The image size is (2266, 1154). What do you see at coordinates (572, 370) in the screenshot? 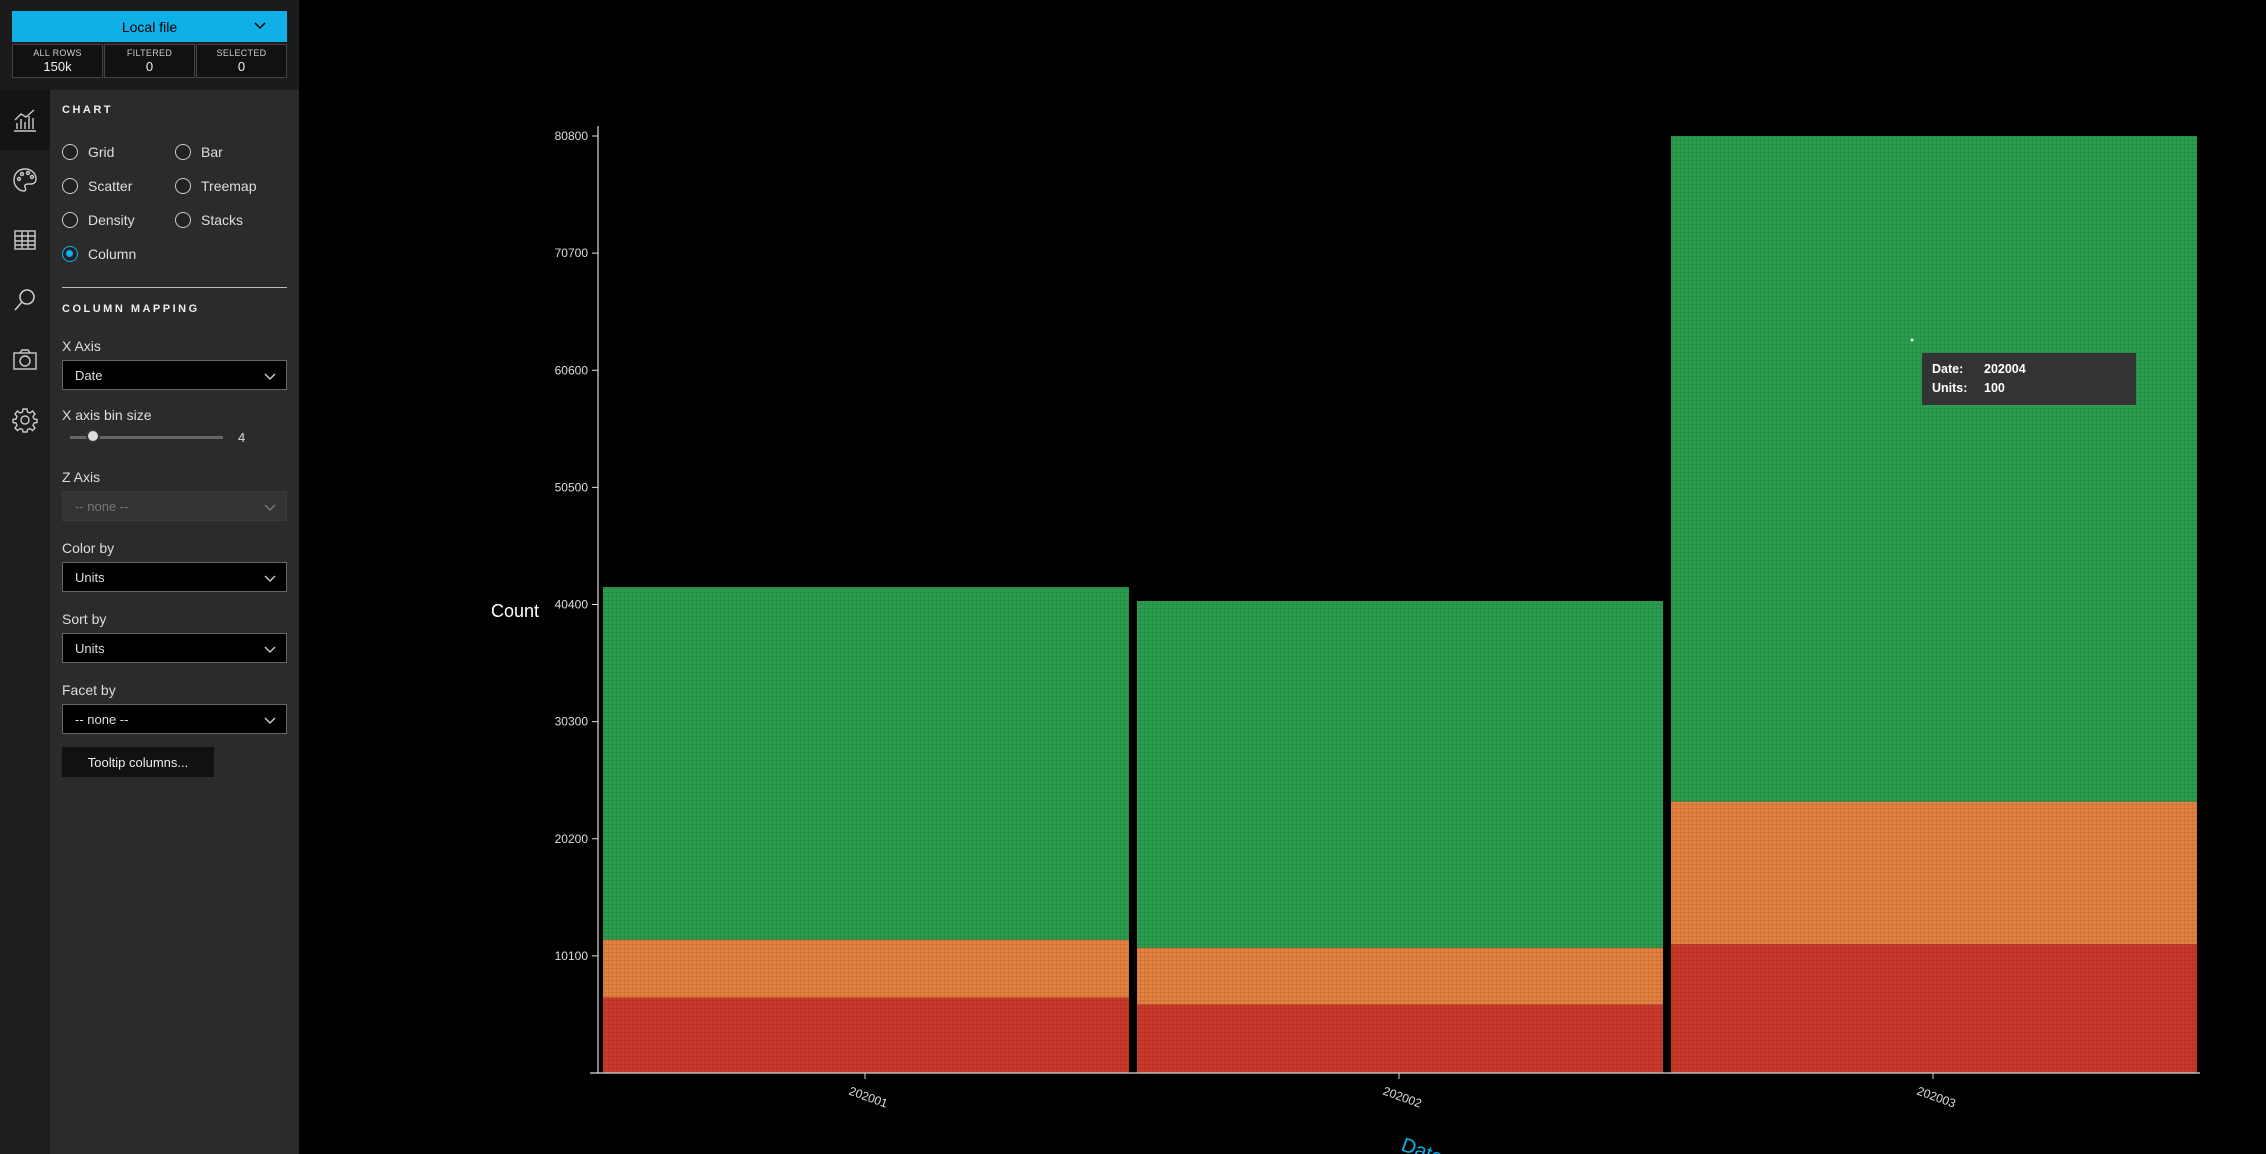
I see `y-tick-label: 60600` at bounding box center [572, 370].